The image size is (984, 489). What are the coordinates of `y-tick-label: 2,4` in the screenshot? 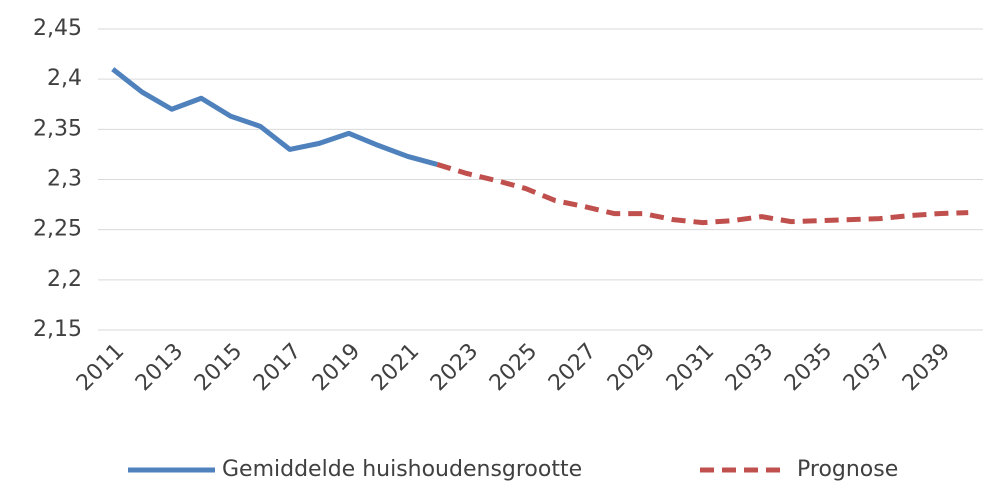 It's located at (64, 78).